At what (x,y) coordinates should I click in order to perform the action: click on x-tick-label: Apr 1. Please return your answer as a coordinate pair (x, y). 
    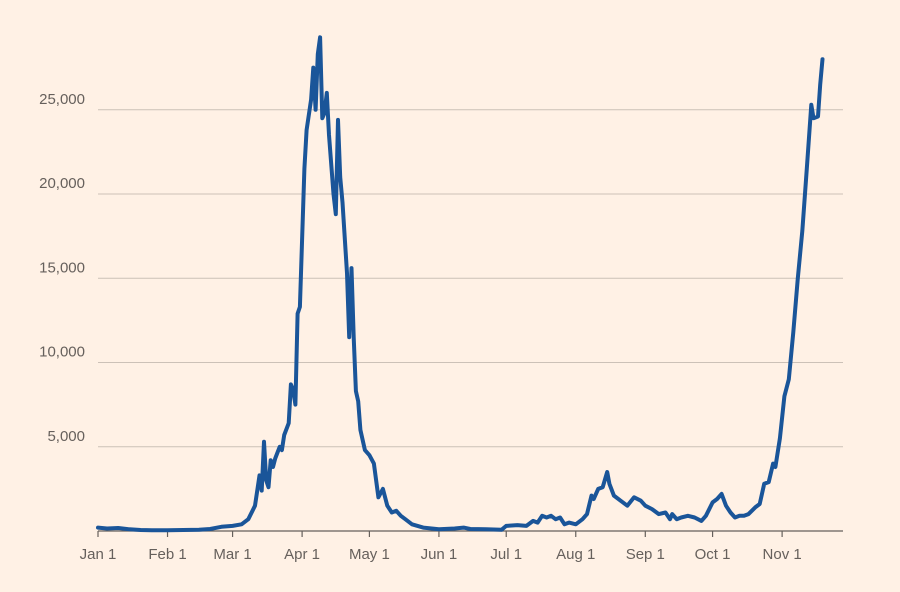
    Looking at the image, I should click on (302, 554).